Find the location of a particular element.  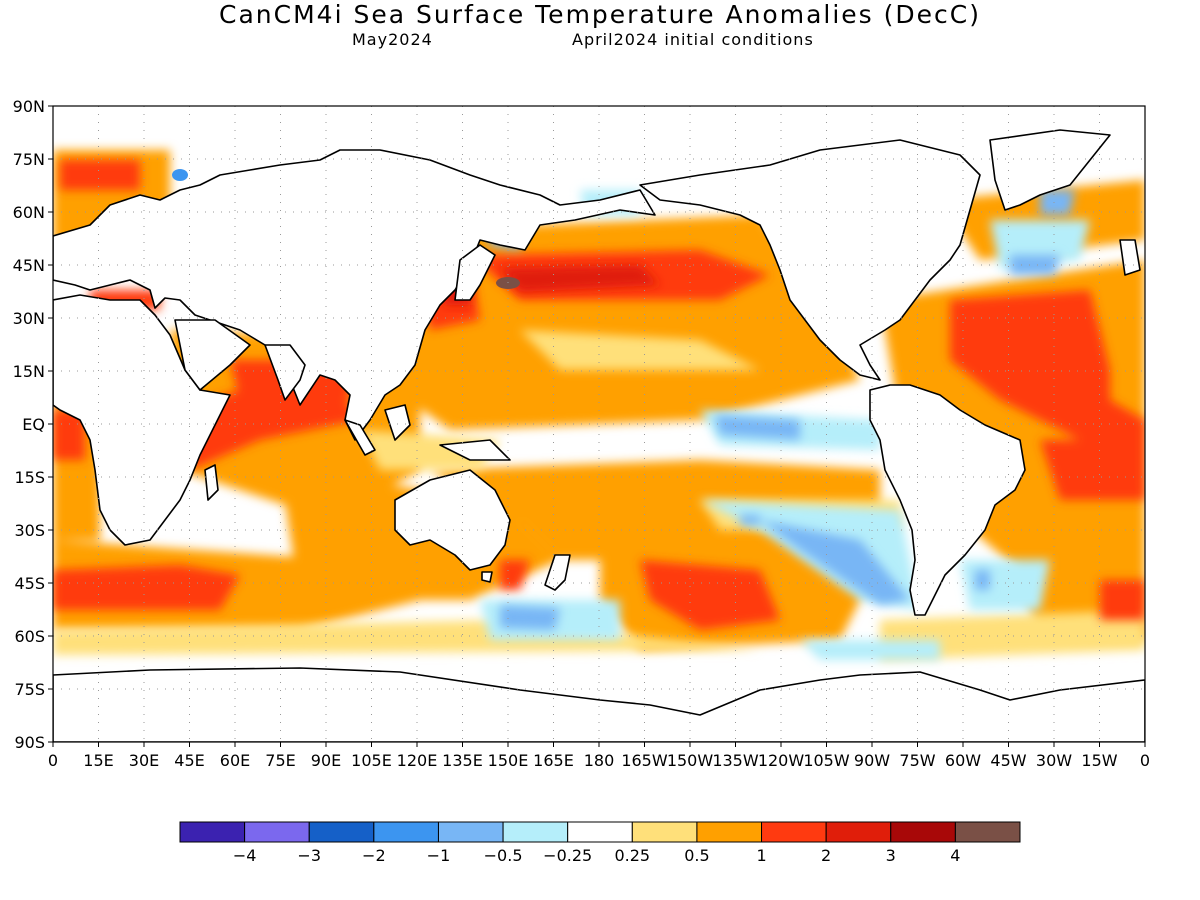

colorbar-label: −1 is located at coordinates (439, 855).